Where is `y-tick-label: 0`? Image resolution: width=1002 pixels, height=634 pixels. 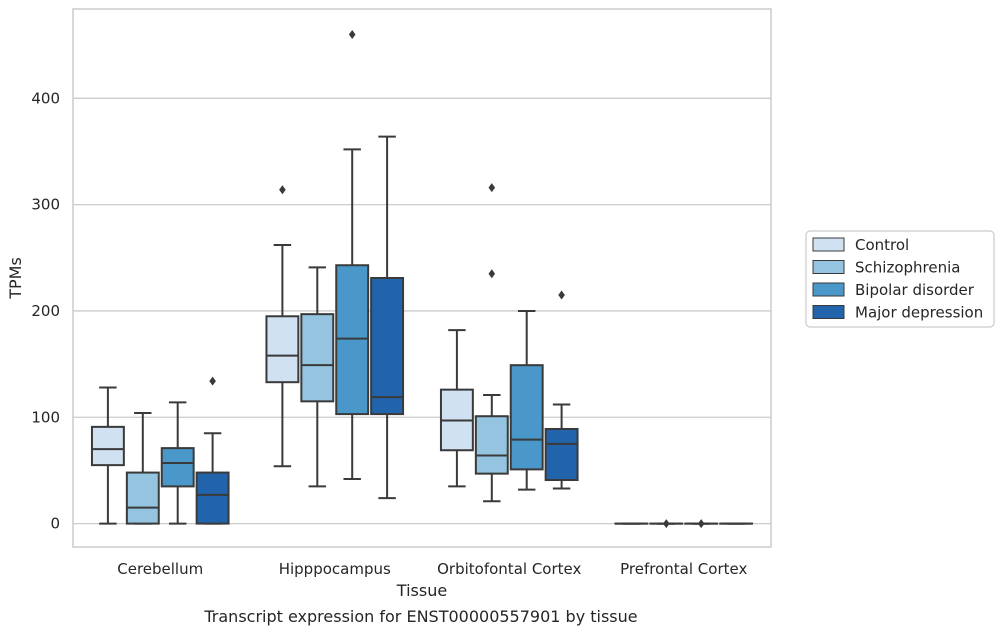 y-tick-label: 0 is located at coordinates (55, 524).